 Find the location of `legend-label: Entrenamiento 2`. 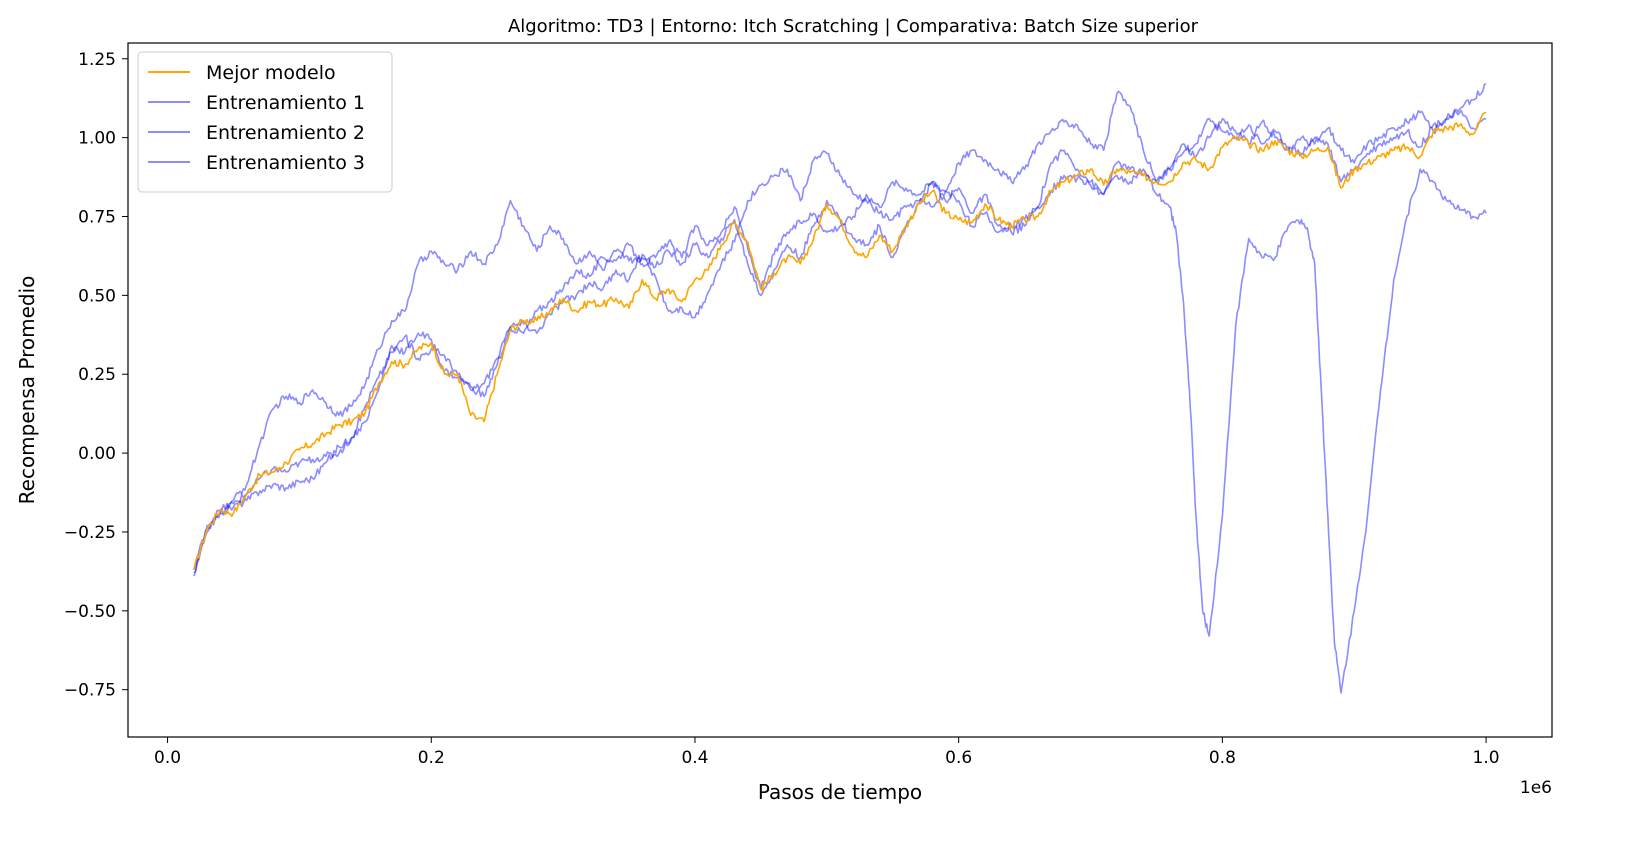

legend-label: Entrenamiento 2 is located at coordinates (285, 133).